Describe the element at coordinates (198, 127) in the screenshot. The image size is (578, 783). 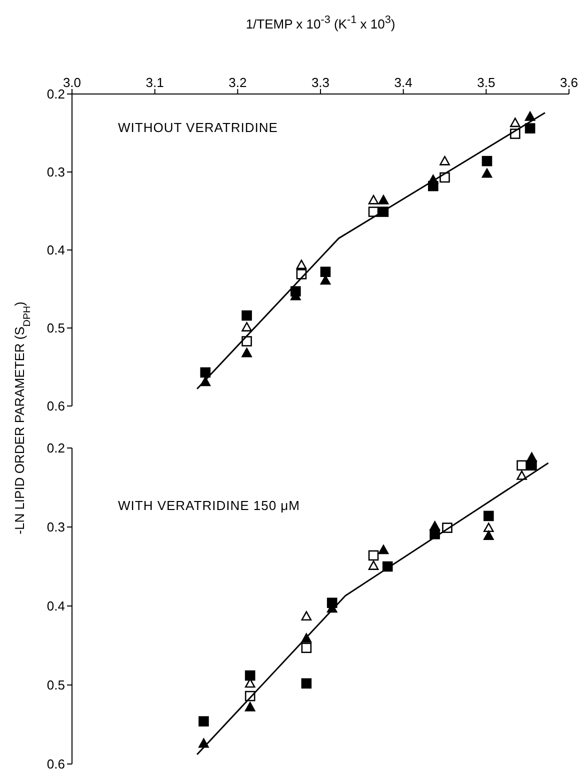
I see `text: WITHOUT VERATRIDINE` at that location.